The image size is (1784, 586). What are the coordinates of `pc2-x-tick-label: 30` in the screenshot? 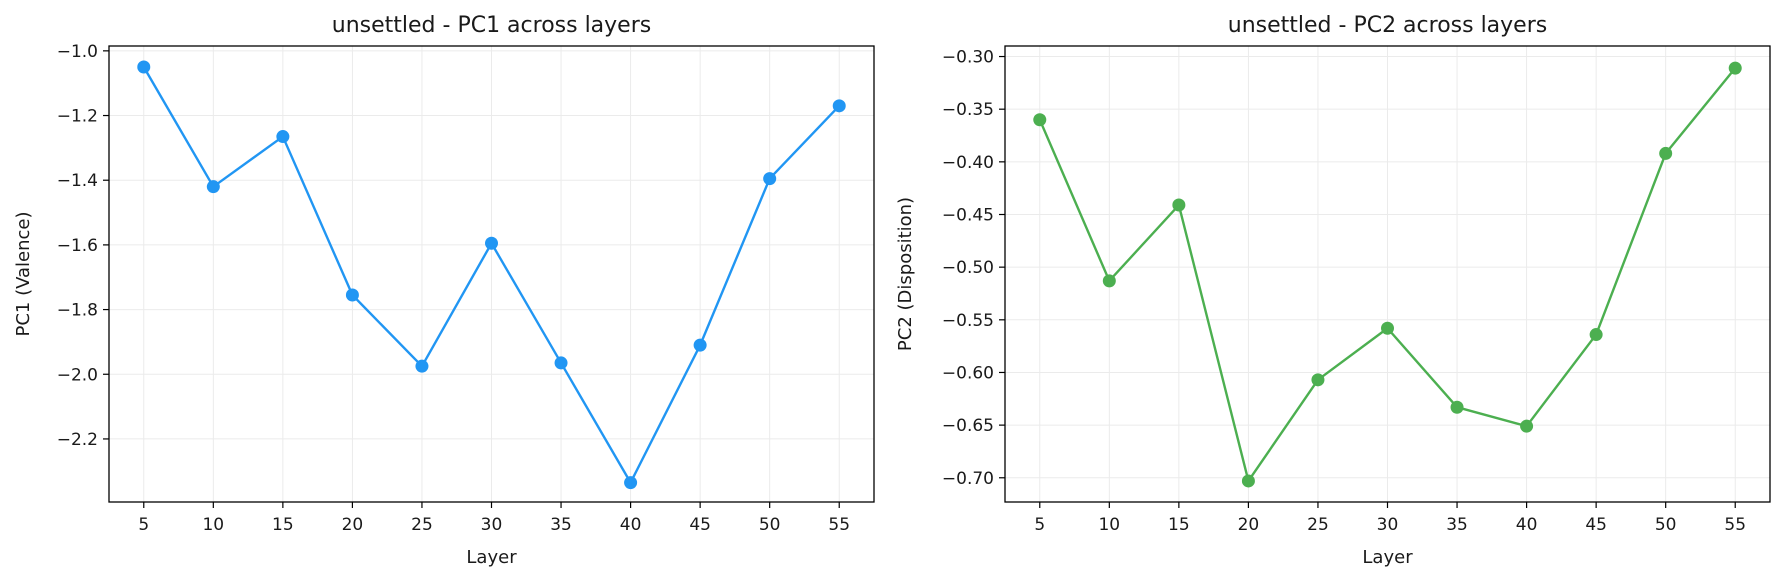 It's located at (1388, 525).